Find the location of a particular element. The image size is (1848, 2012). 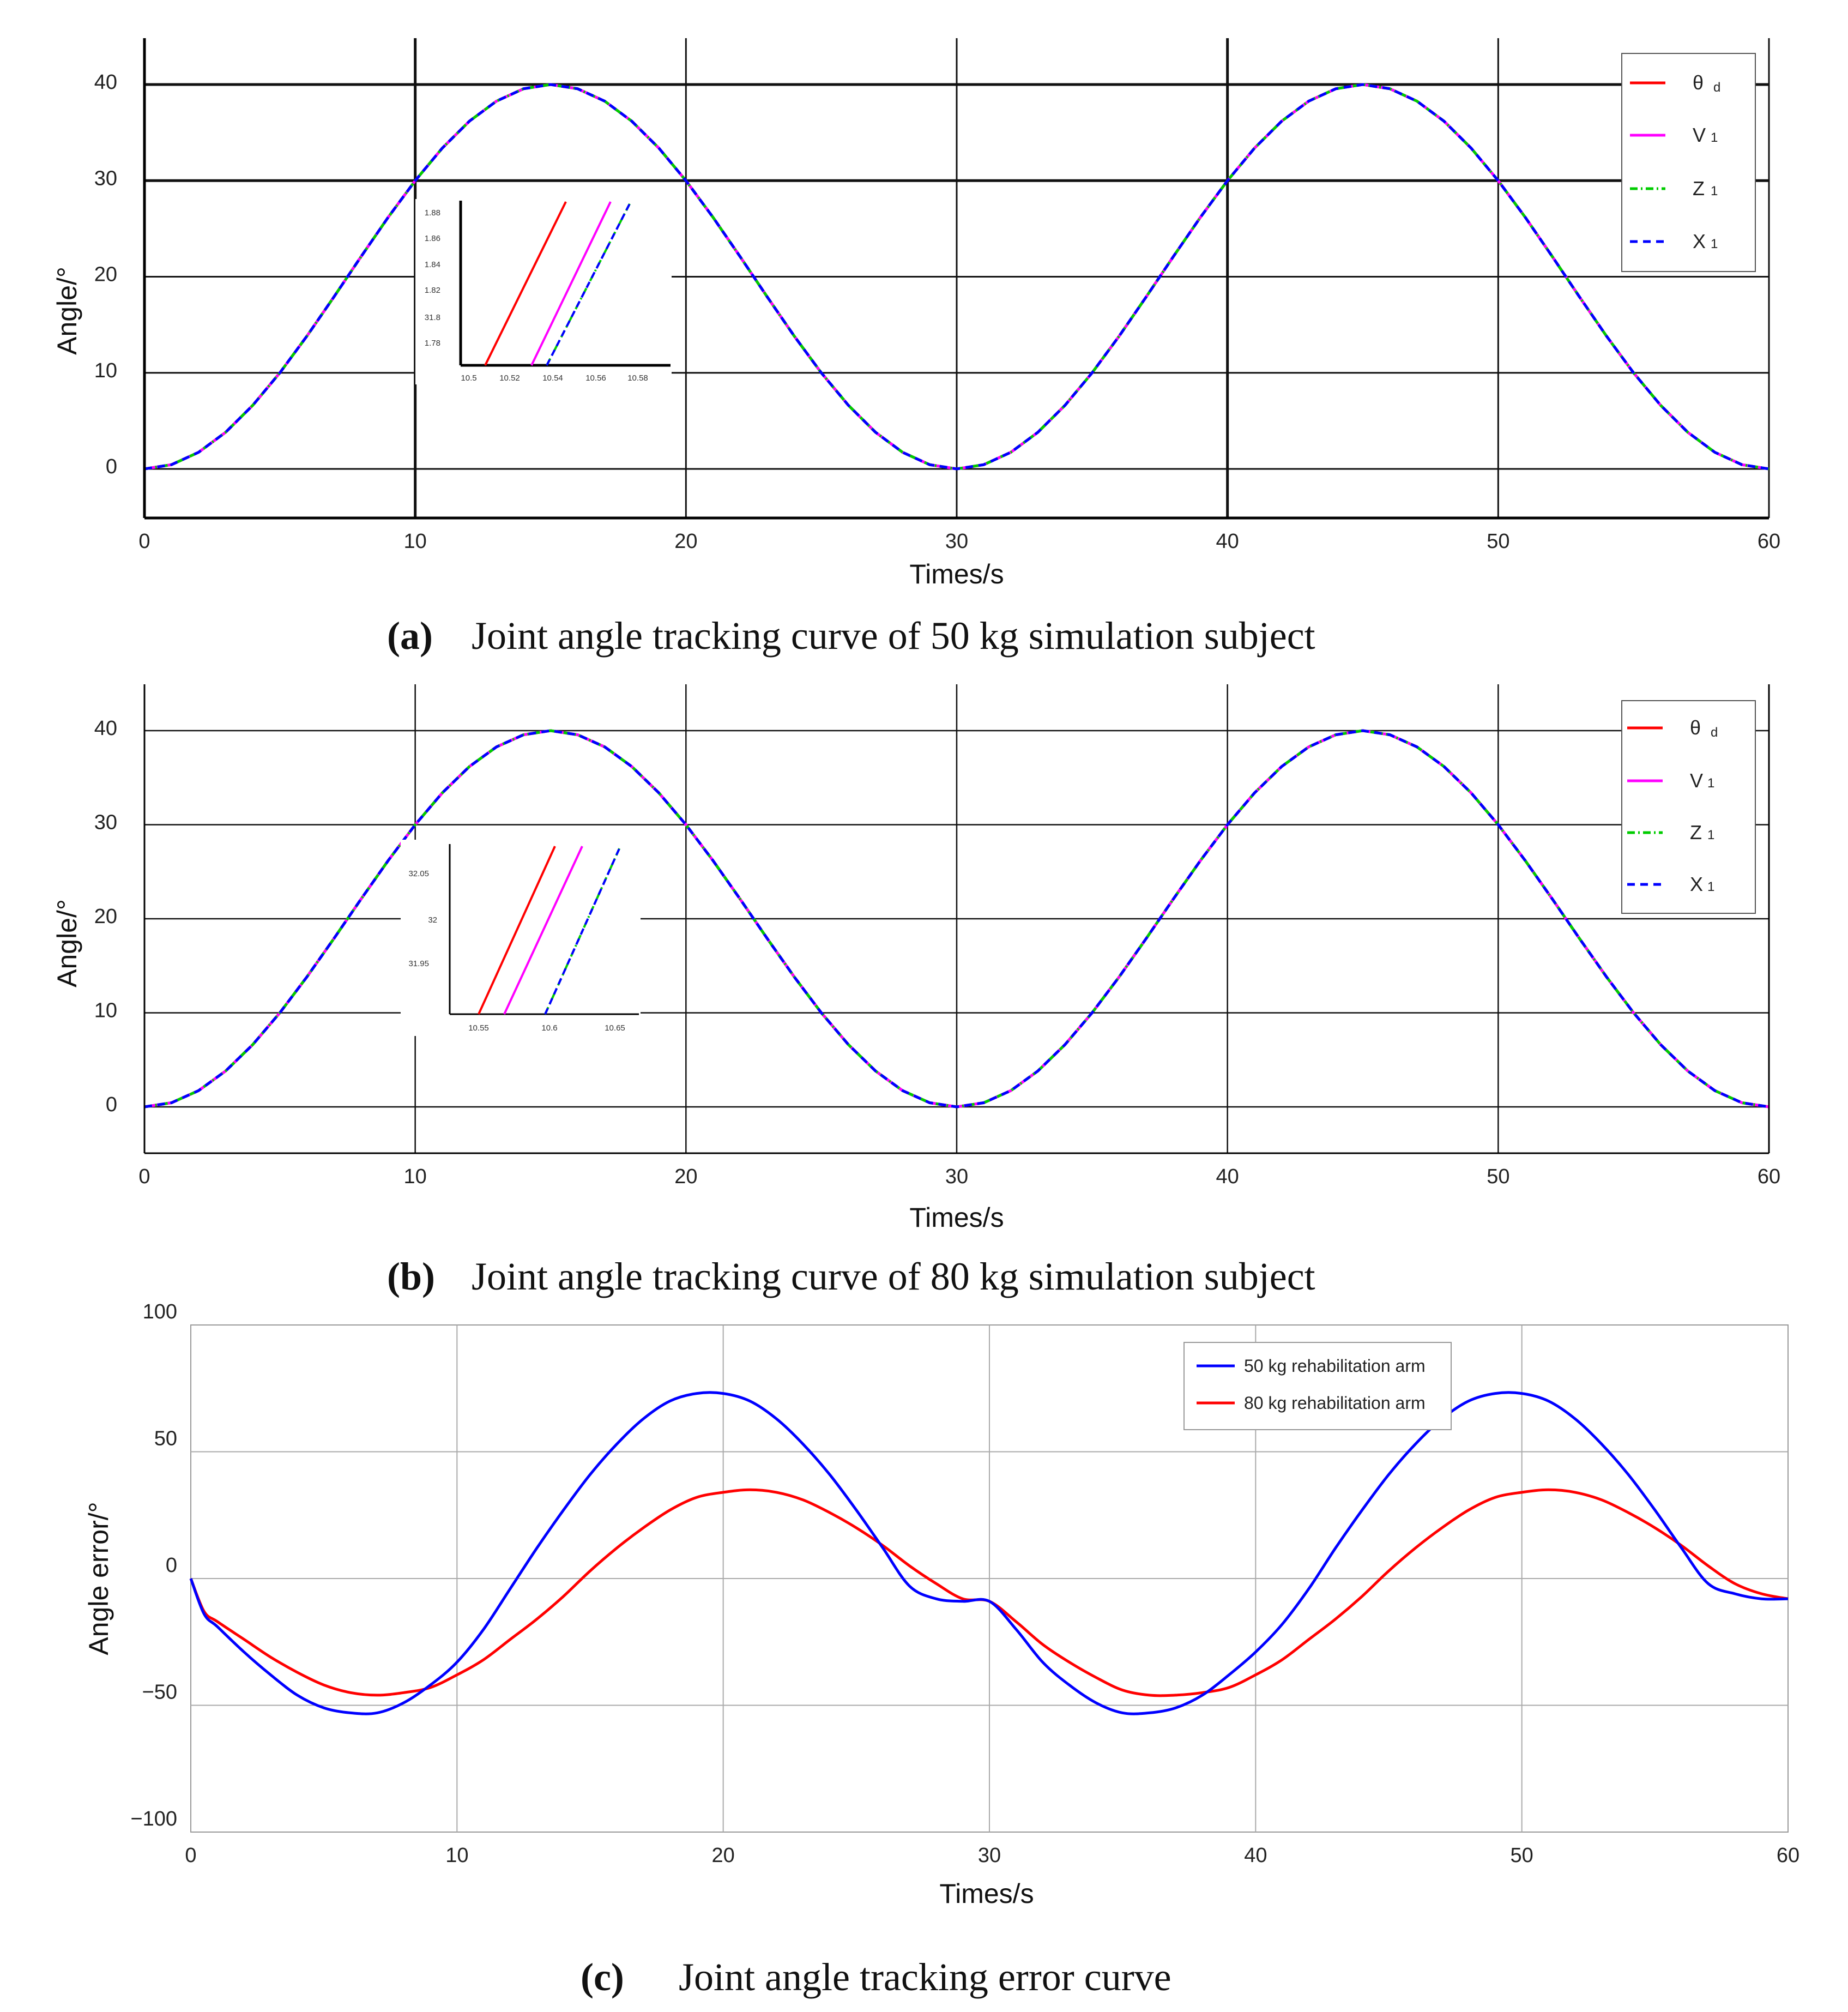

inset-y-tick: 31.8 is located at coordinates (433, 317).